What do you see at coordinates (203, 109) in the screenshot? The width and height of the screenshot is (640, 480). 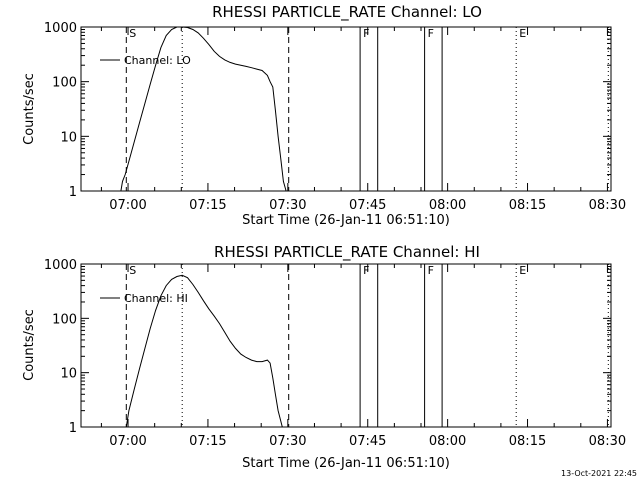 I see `series-line-lo` at bounding box center [203, 109].